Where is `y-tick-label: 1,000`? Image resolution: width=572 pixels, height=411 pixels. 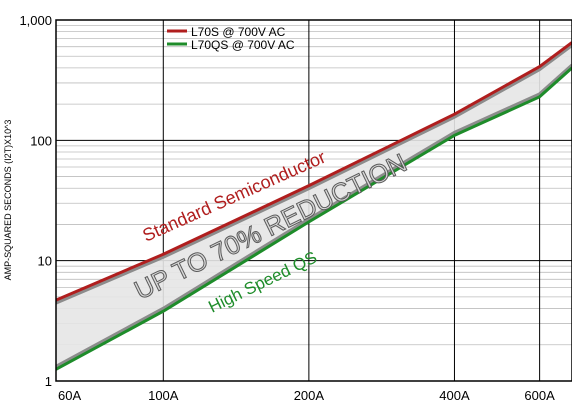
y-tick-label: 1,000 is located at coordinates (35, 20).